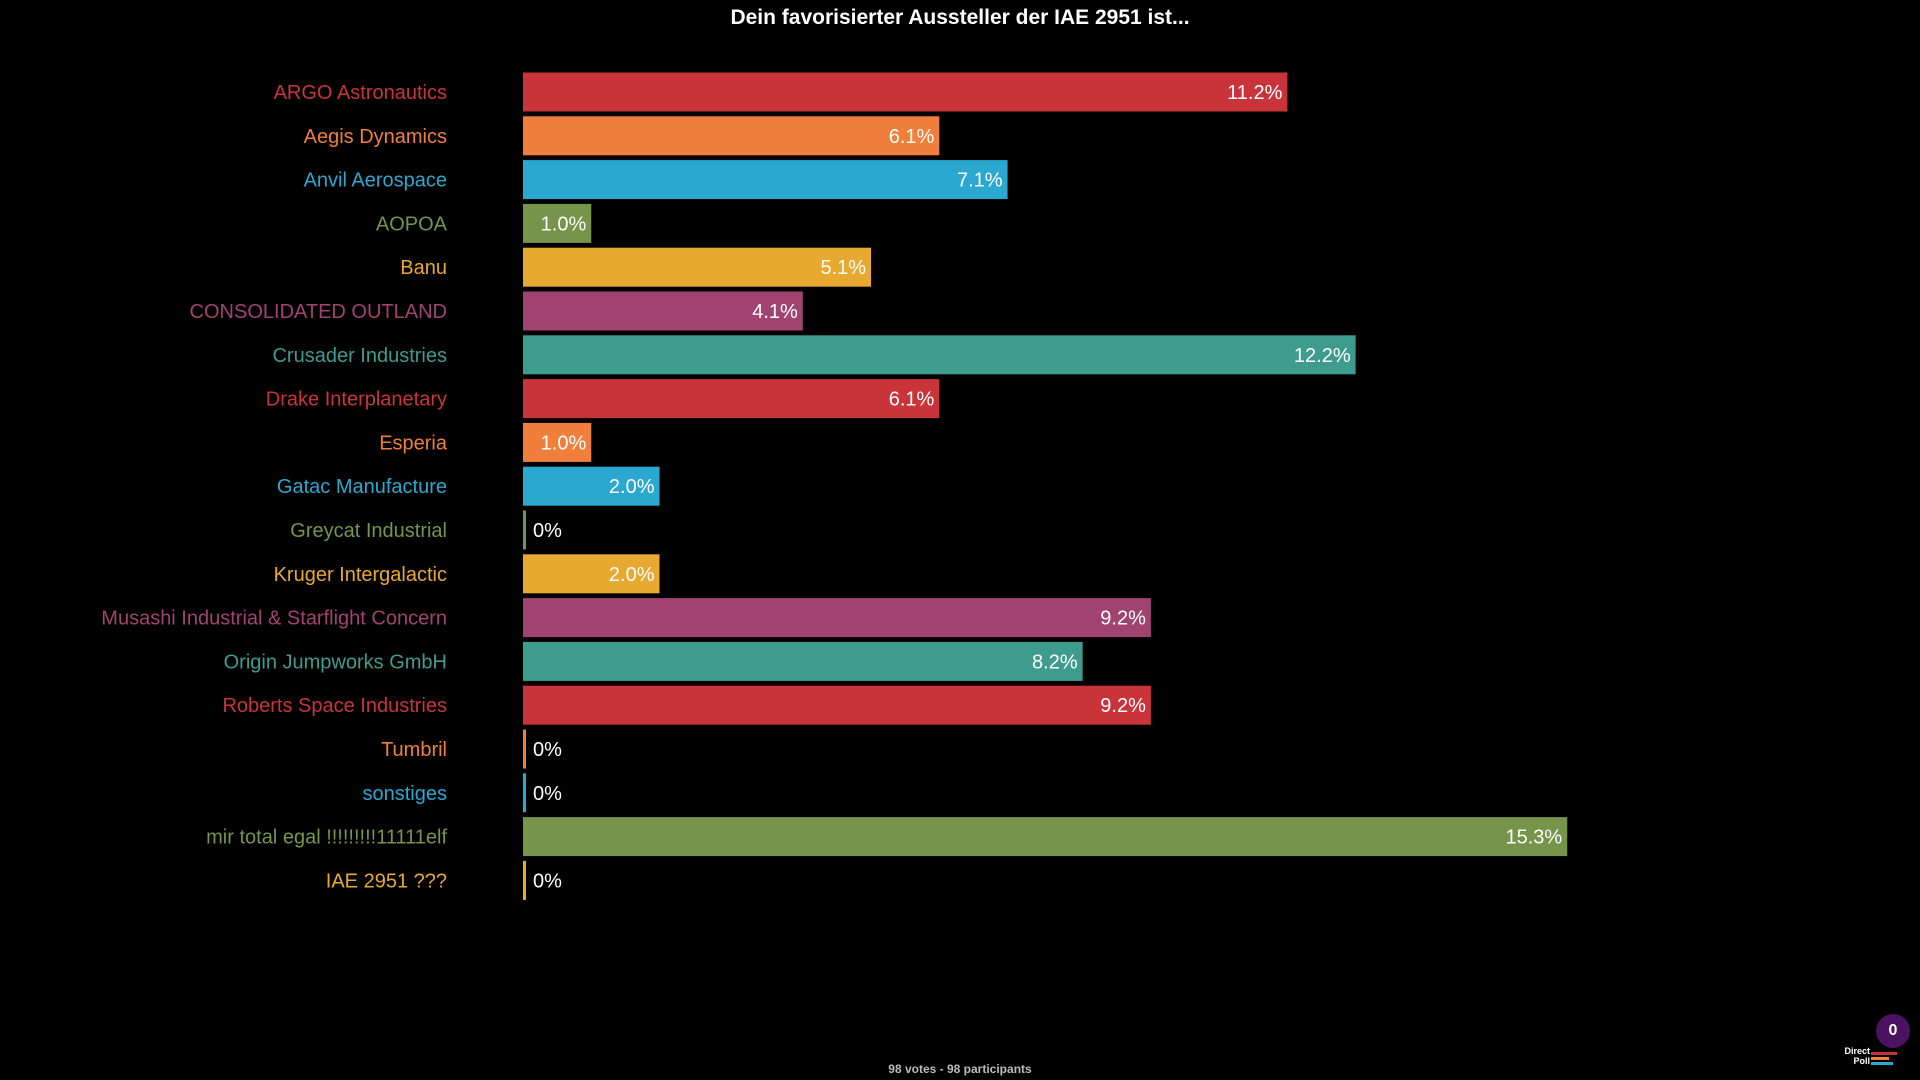 The height and width of the screenshot is (1080, 1920). What do you see at coordinates (547, 881) in the screenshot?
I see `value-label-iae-2951: 0%` at bounding box center [547, 881].